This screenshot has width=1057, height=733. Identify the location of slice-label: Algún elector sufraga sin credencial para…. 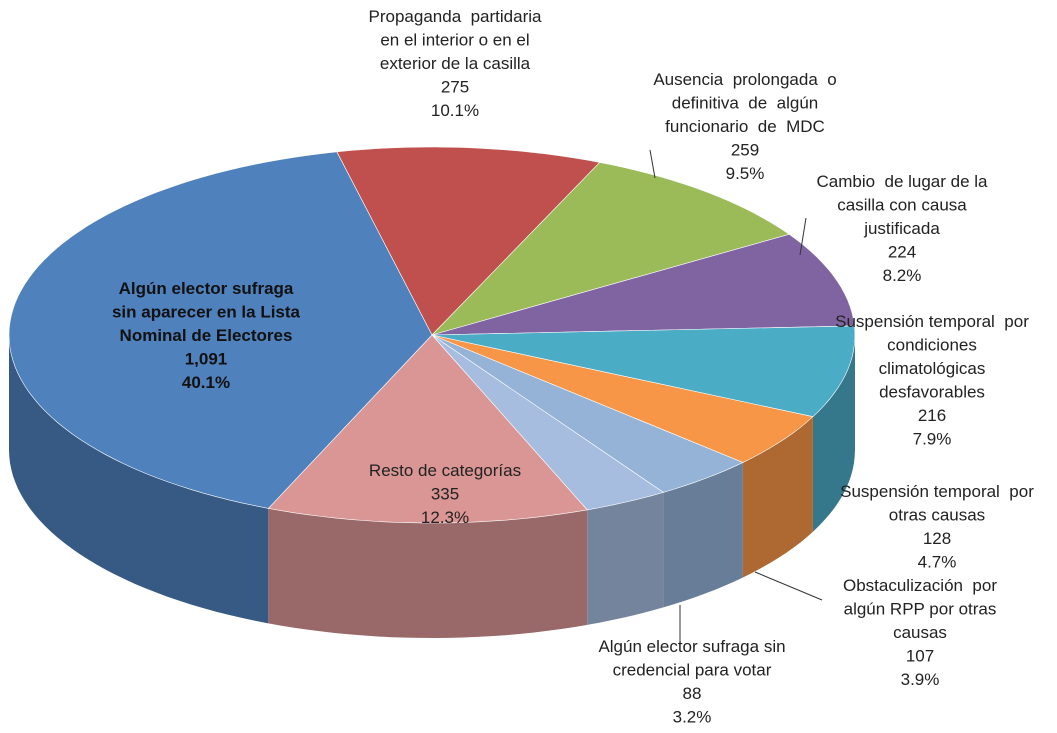
(691, 658).